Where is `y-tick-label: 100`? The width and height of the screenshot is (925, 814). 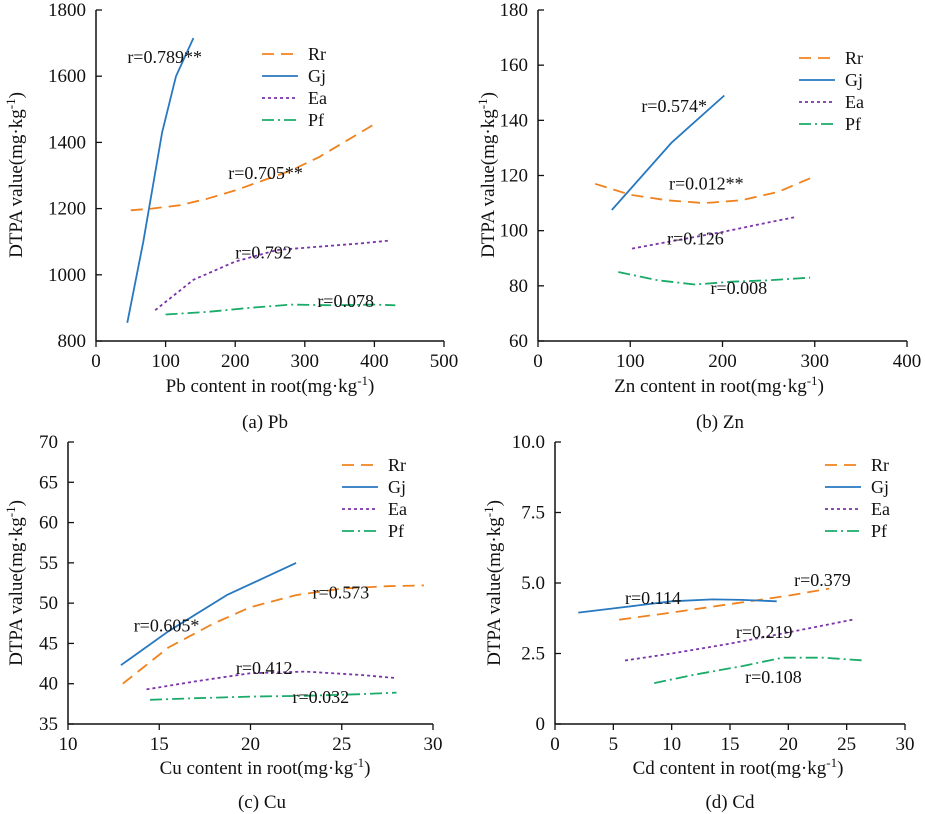 y-tick-label: 100 is located at coordinates (514, 231).